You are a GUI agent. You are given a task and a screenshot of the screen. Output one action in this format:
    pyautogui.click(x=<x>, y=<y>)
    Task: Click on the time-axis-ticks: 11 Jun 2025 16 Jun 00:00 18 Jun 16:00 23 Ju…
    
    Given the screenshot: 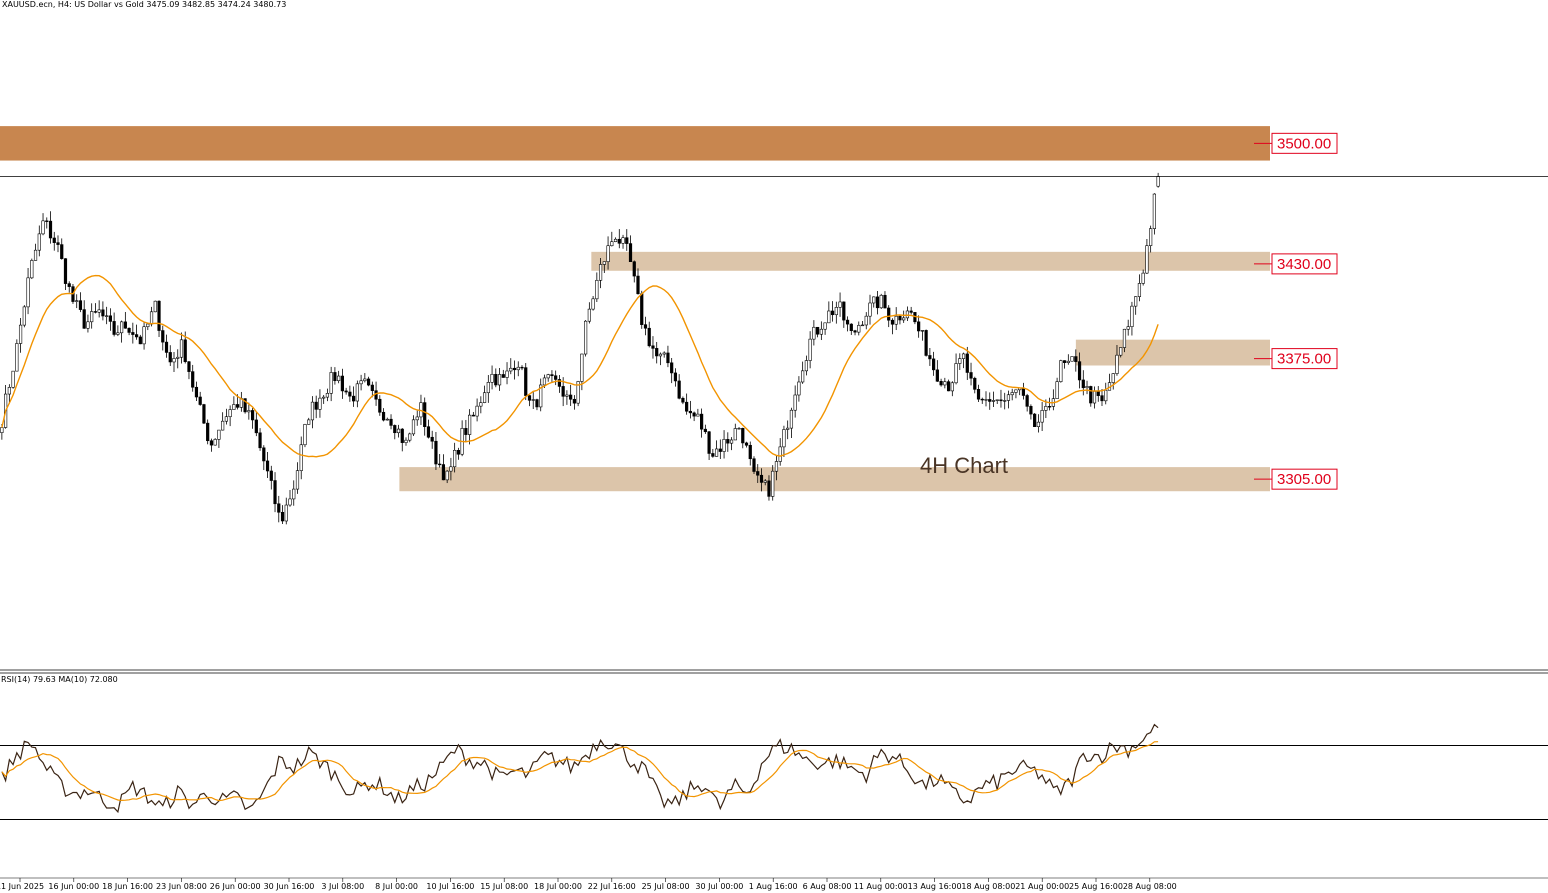 What is the action you would take?
    pyautogui.click(x=588, y=884)
    